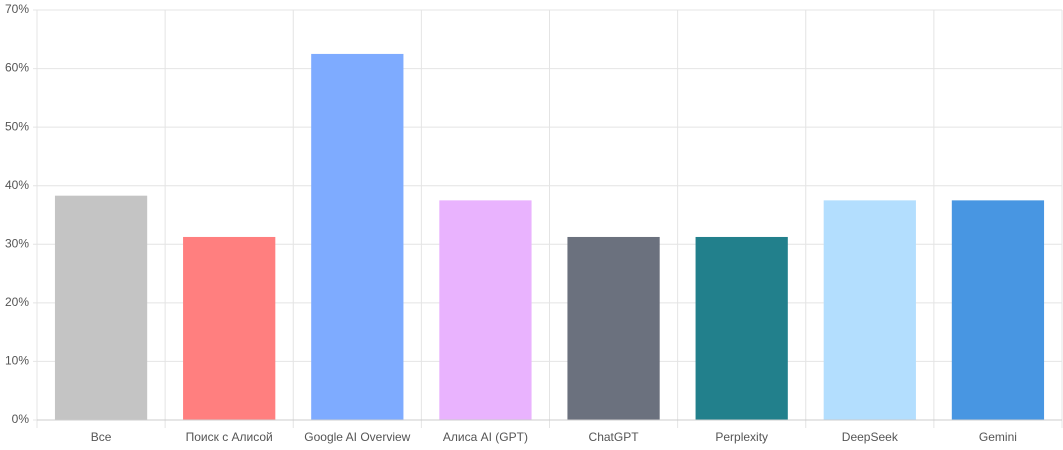 This screenshot has width=1063, height=450. Describe the element at coordinates (17, 243) in the screenshot. I see `y-tick-label: 30%` at that location.